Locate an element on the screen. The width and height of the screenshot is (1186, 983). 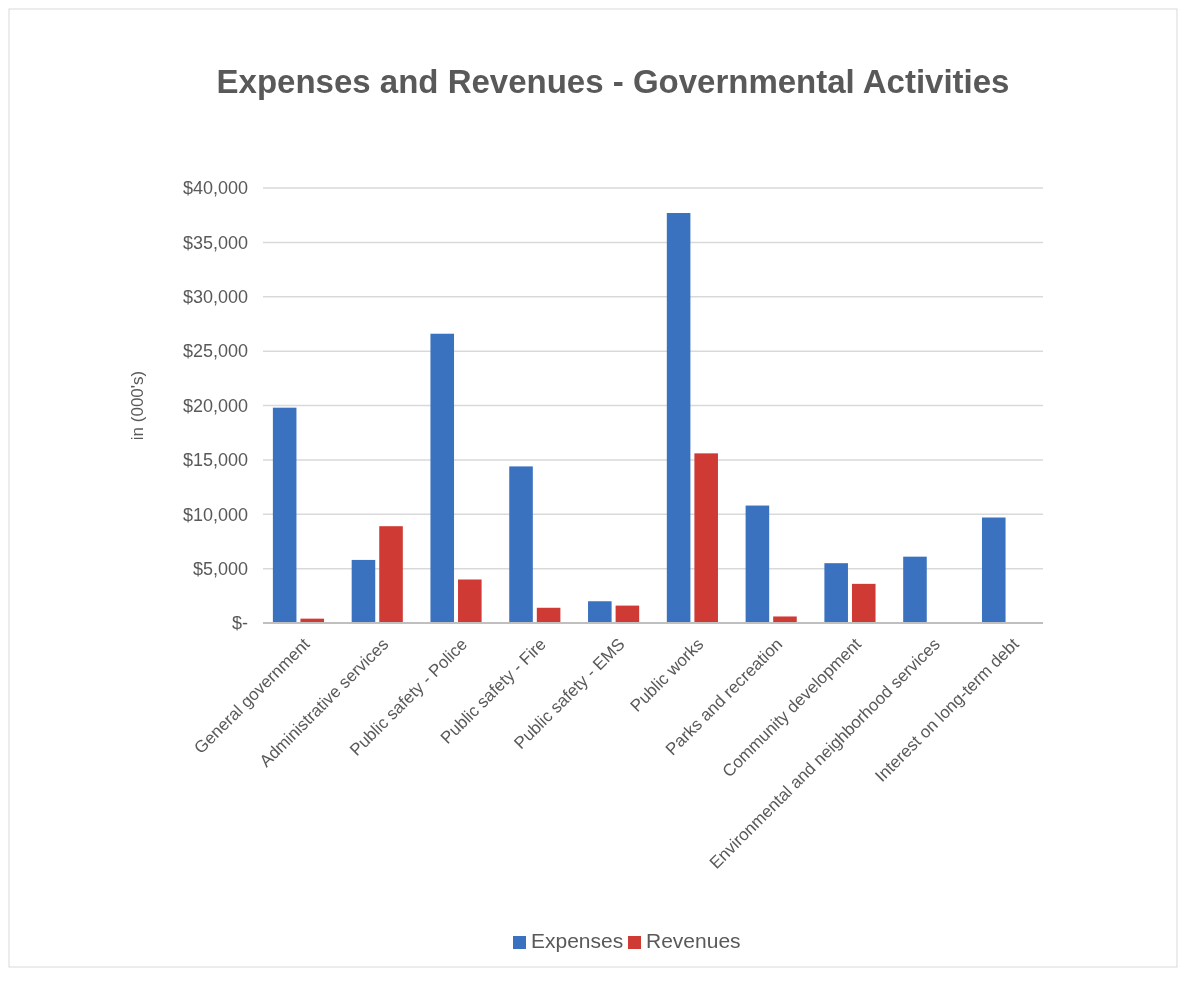
y-tick-label: $40,000 is located at coordinates (215, 188).